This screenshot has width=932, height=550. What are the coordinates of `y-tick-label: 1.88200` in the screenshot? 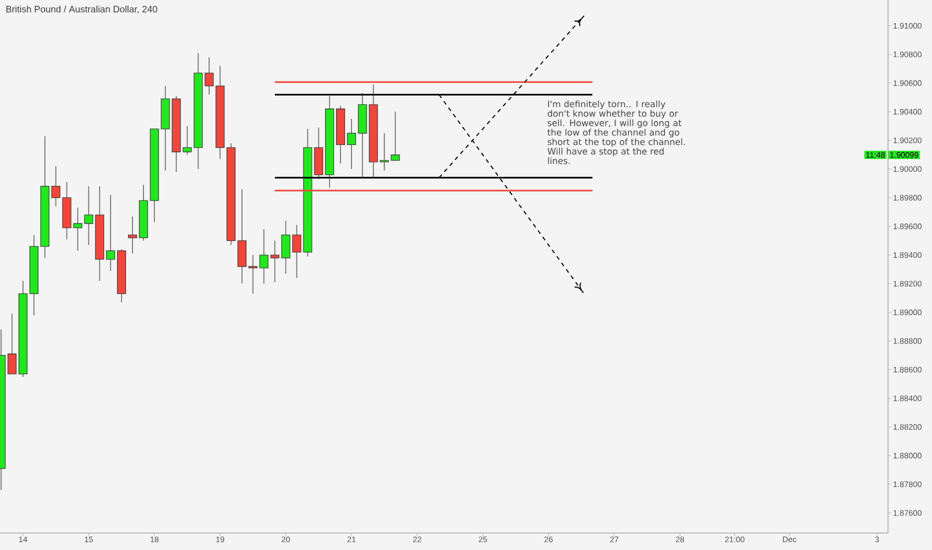 It's located at (908, 427).